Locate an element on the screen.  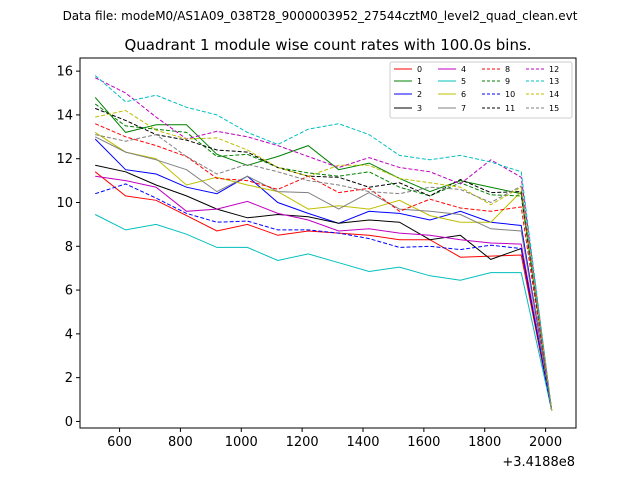
y-tick-label: 10 is located at coordinates (64, 203).